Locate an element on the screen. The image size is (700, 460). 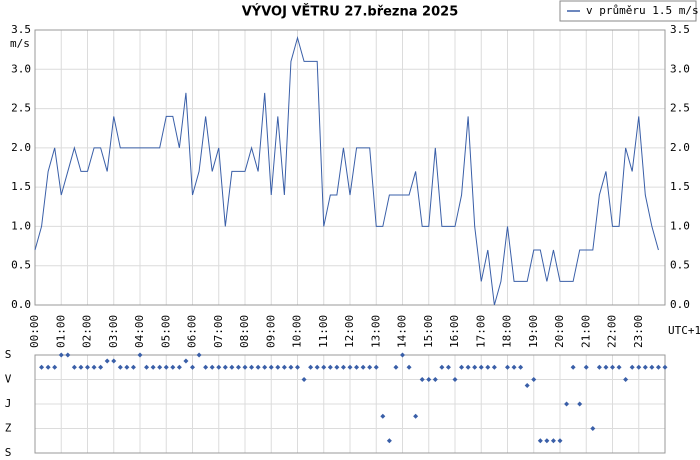
x-tick-label: 01:00 is located at coordinates (60, 331).